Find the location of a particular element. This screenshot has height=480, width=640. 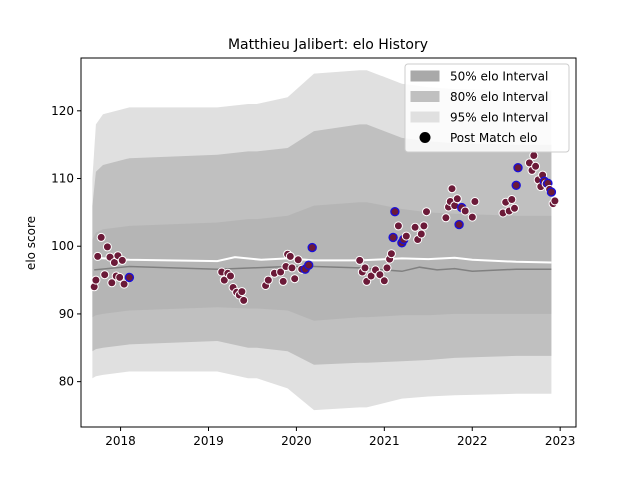

x-tick-label: 2023 is located at coordinates (560, 441).